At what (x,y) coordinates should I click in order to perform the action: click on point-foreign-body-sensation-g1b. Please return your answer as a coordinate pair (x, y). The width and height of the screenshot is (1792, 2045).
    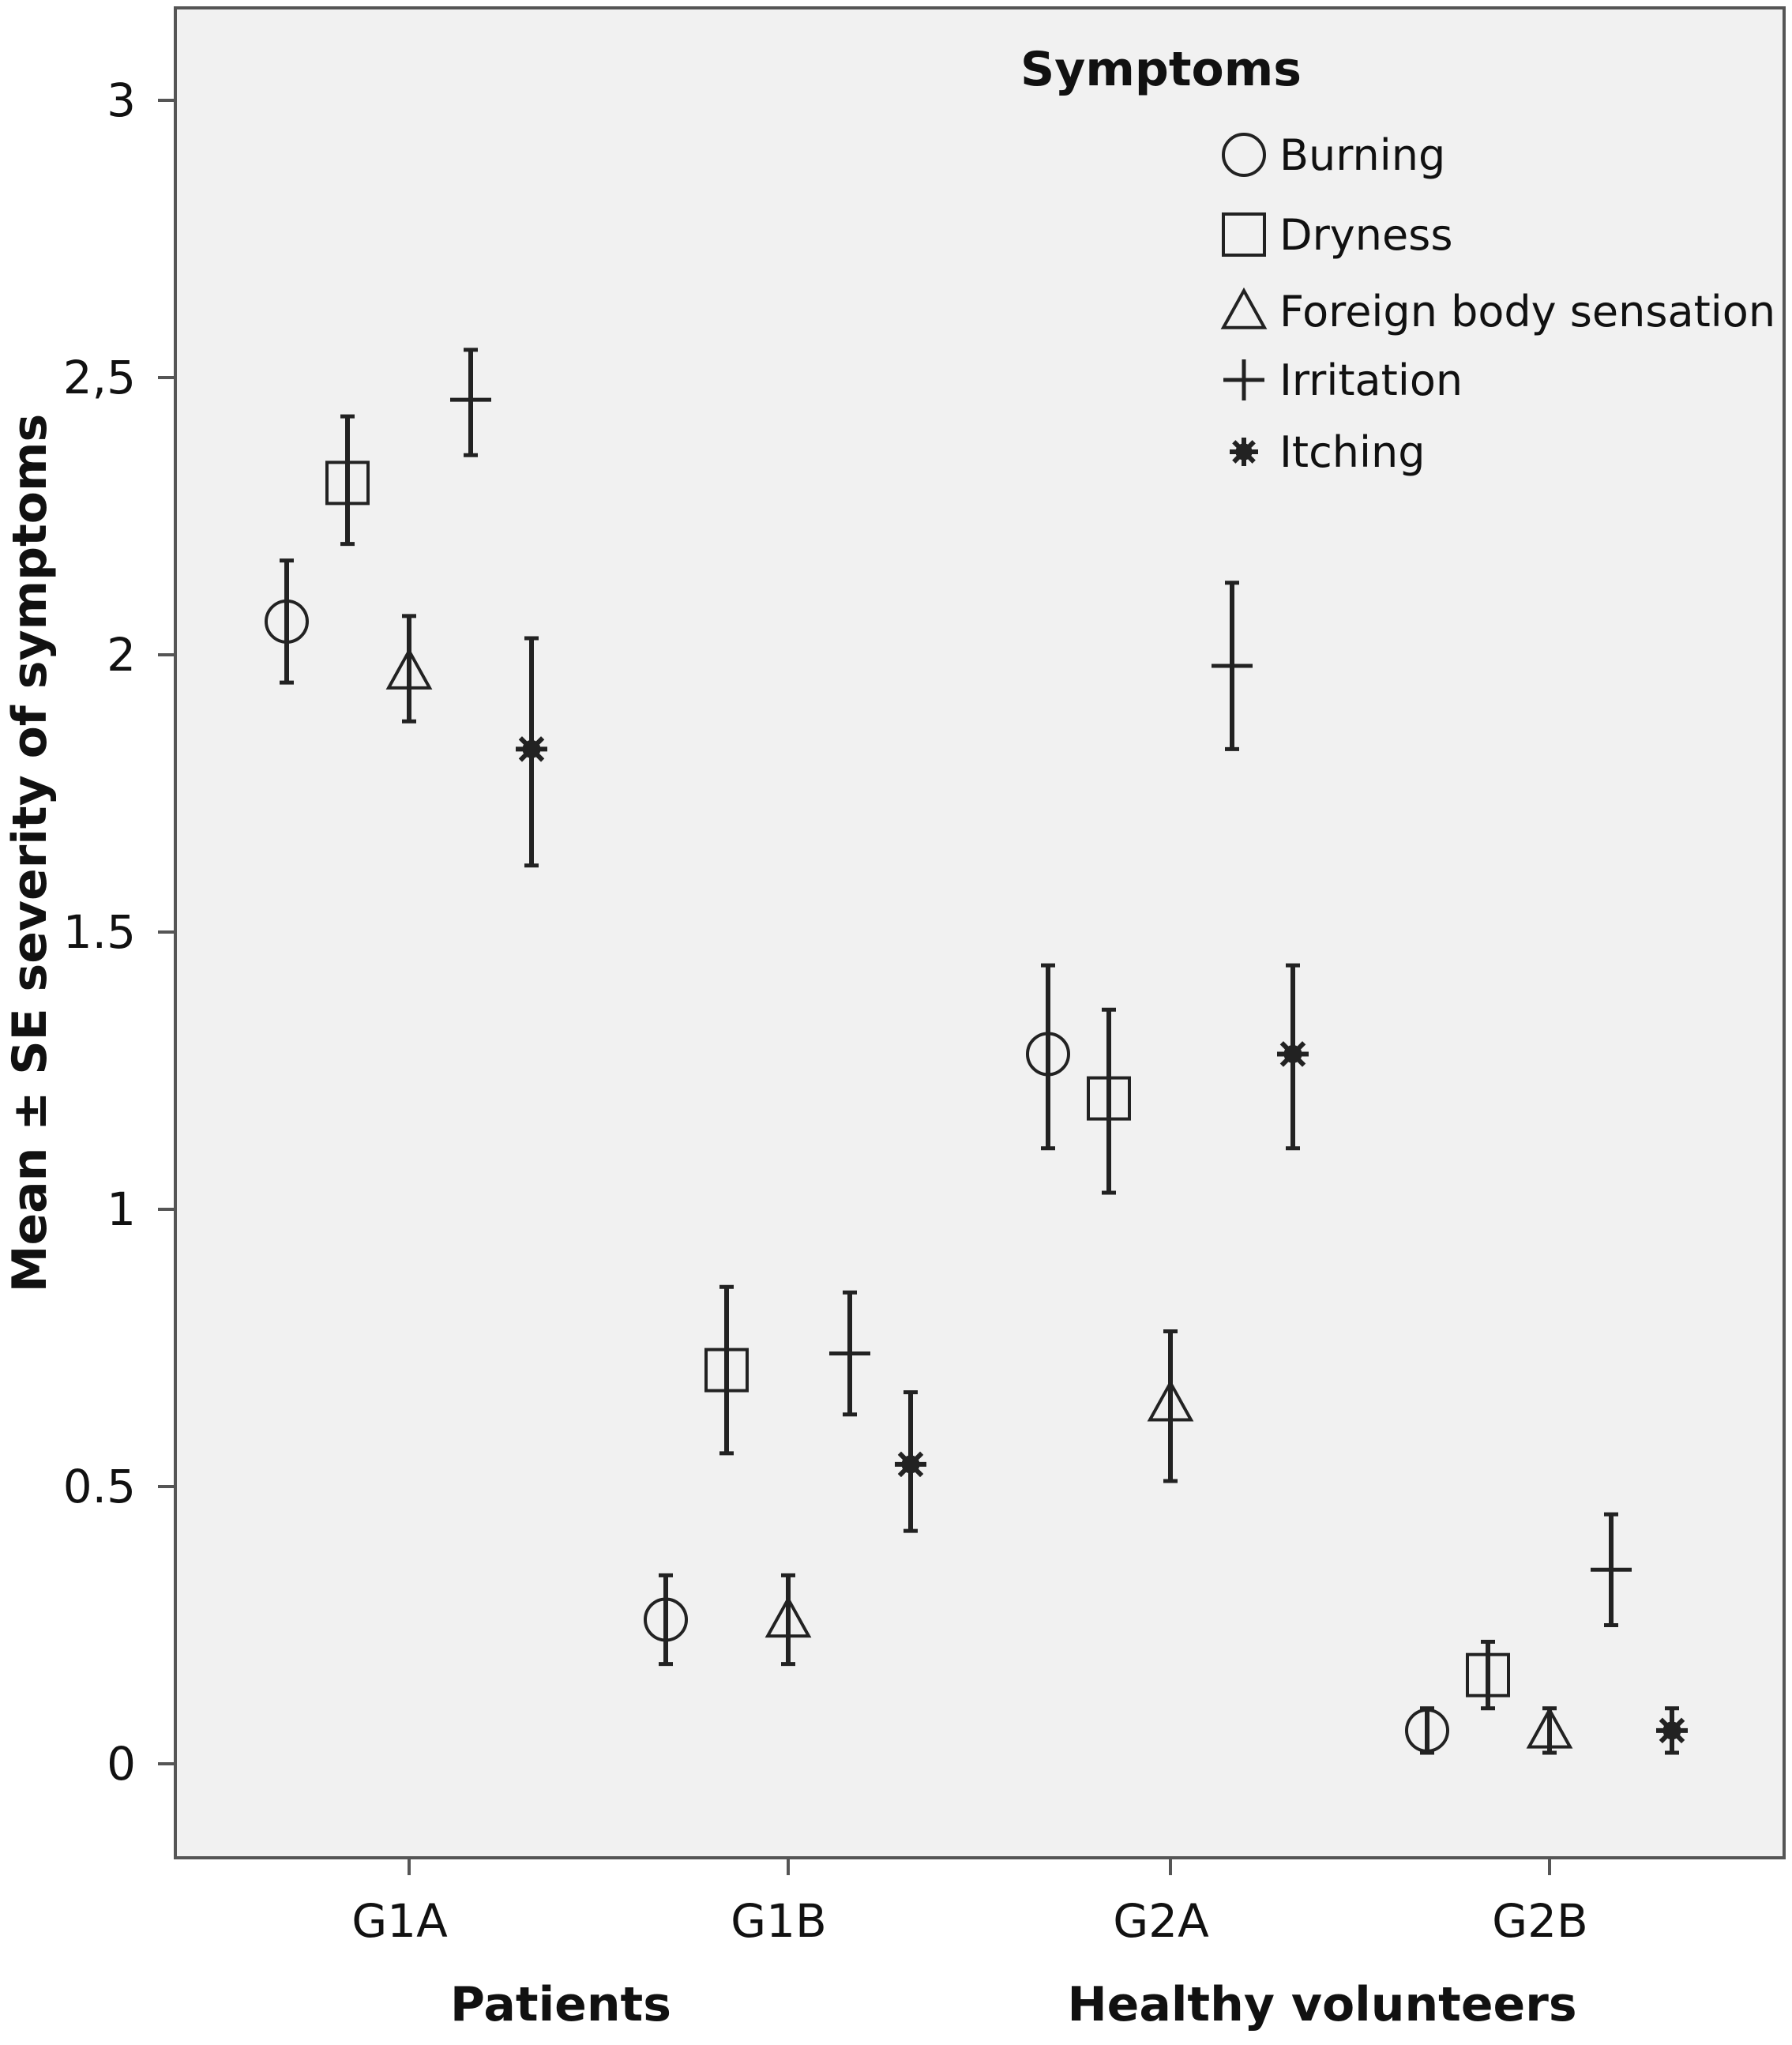
    Looking at the image, I should click on (789, 1617).